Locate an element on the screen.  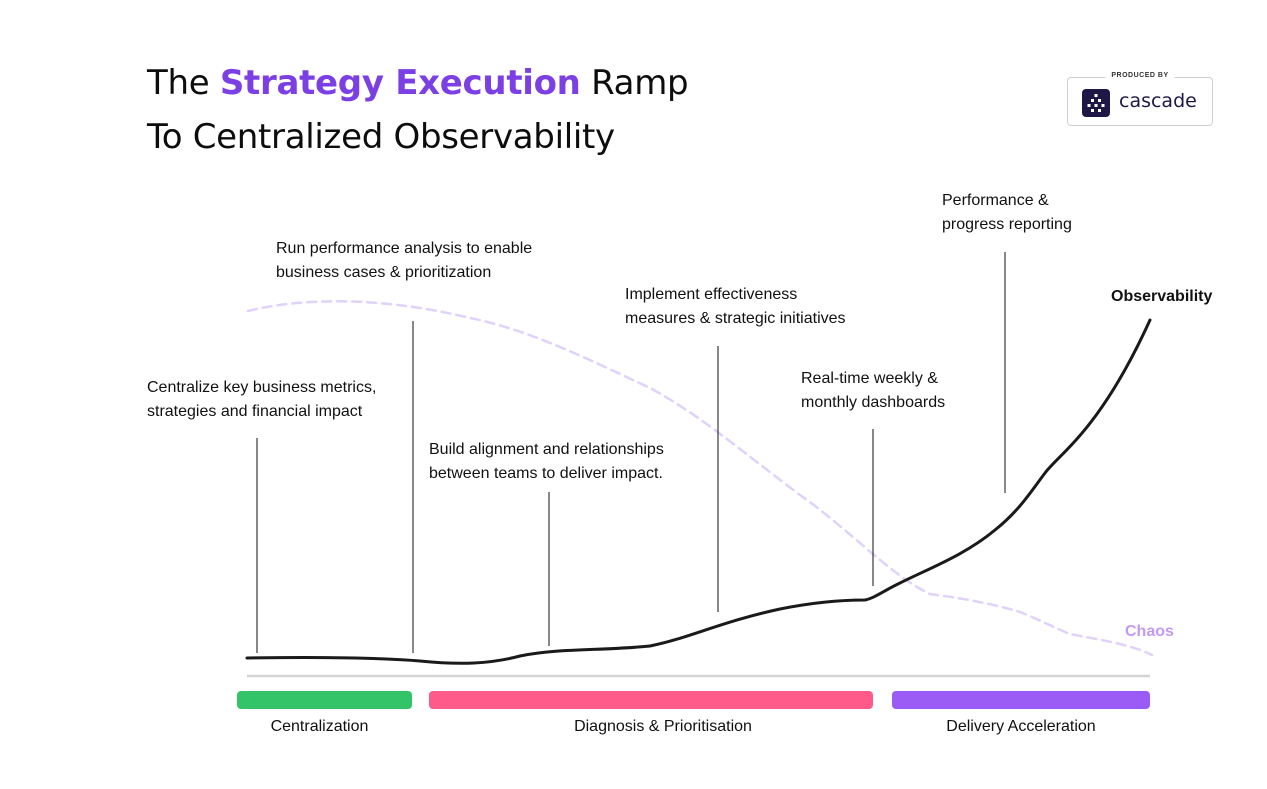
phase-label-delivery: Delivery Acceleration is located at coordinates (1021, 726).